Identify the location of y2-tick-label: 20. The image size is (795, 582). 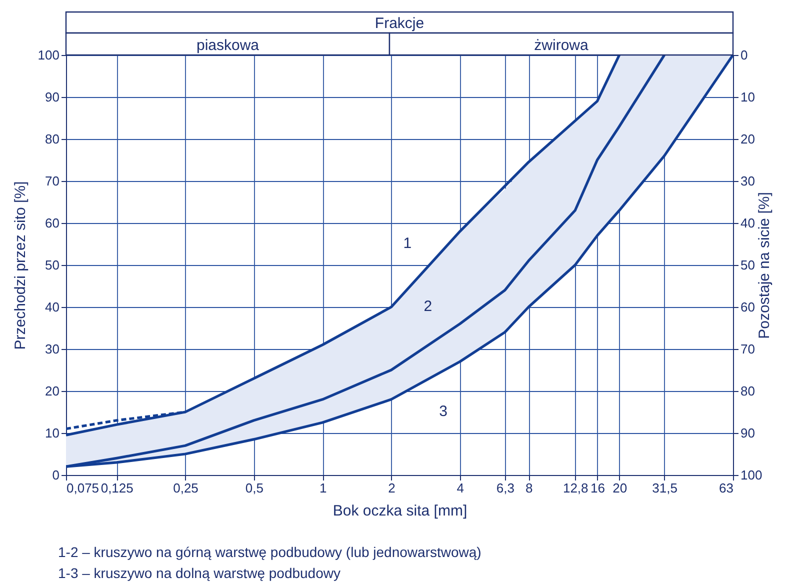
(747, 139).